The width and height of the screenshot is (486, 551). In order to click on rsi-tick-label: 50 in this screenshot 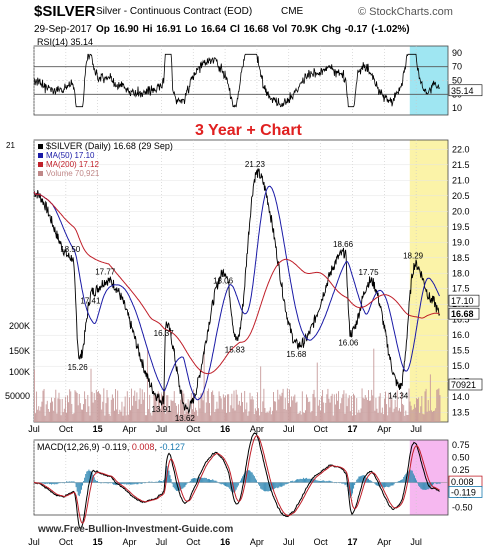, I will do `click(457, 81)`.